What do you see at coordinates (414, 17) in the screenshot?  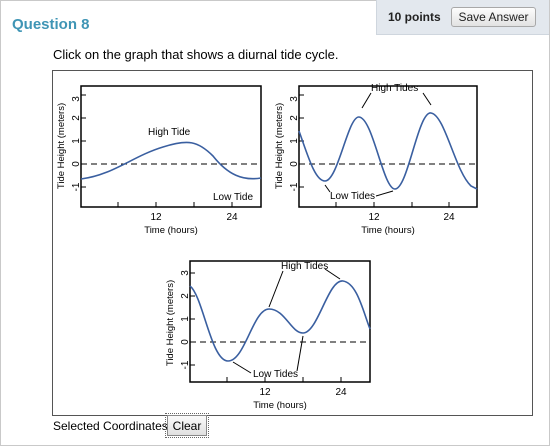 I see `points-value: 10 points` at bounding box center [414, 17].